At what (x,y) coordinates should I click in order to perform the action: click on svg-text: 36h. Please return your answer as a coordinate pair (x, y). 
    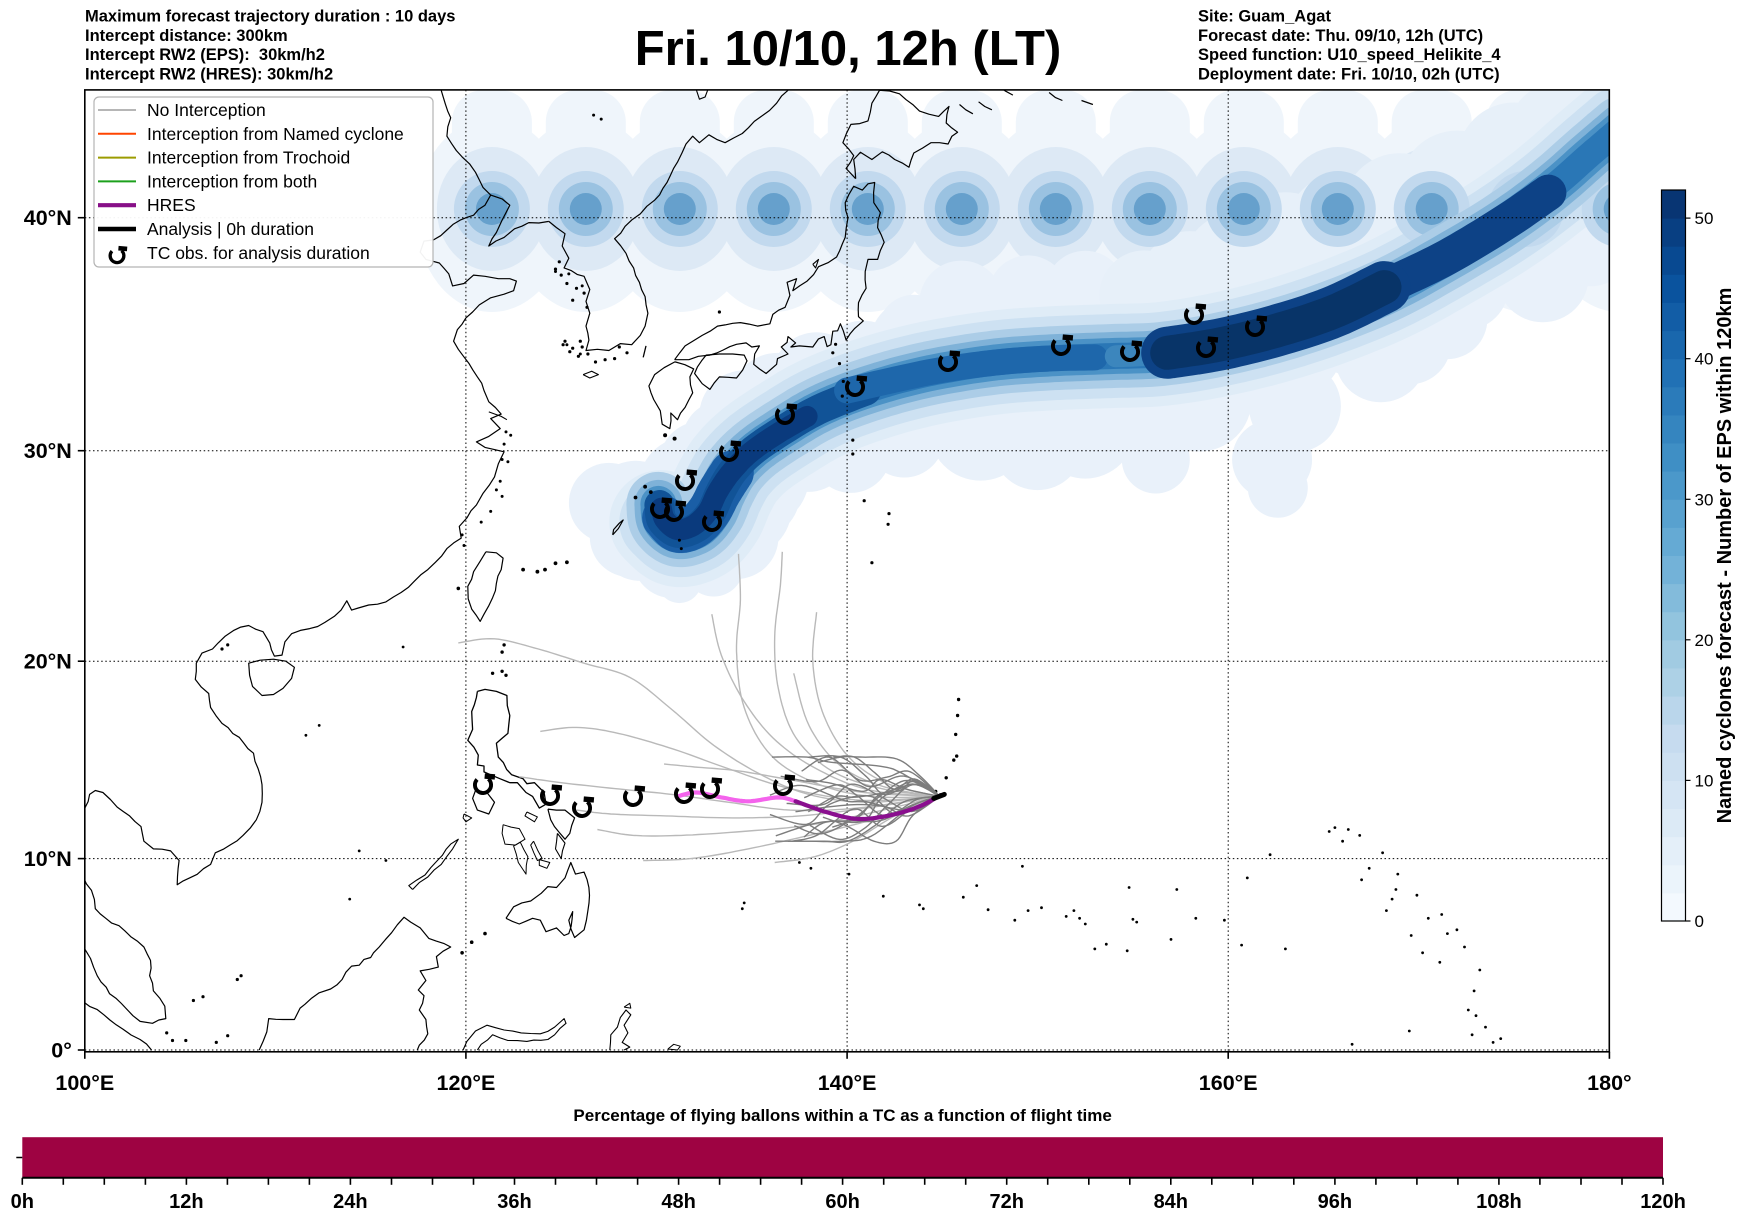
    Looking at the image, I should click on (514, 1202).